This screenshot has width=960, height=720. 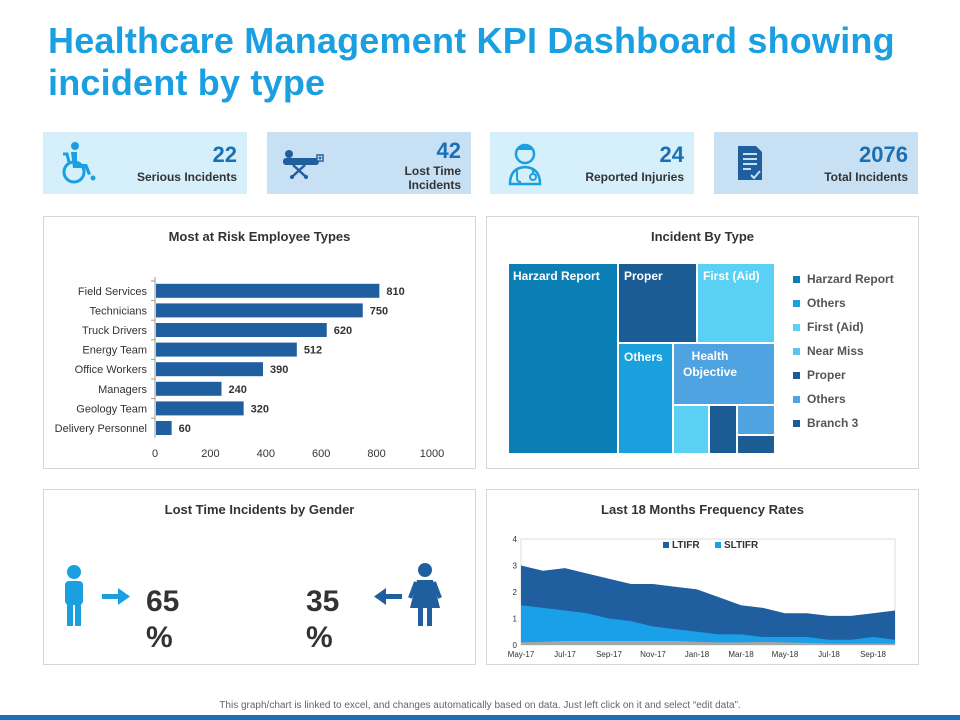 I want to click on tile-label: Harzard Report, so click(x=556, y=276).